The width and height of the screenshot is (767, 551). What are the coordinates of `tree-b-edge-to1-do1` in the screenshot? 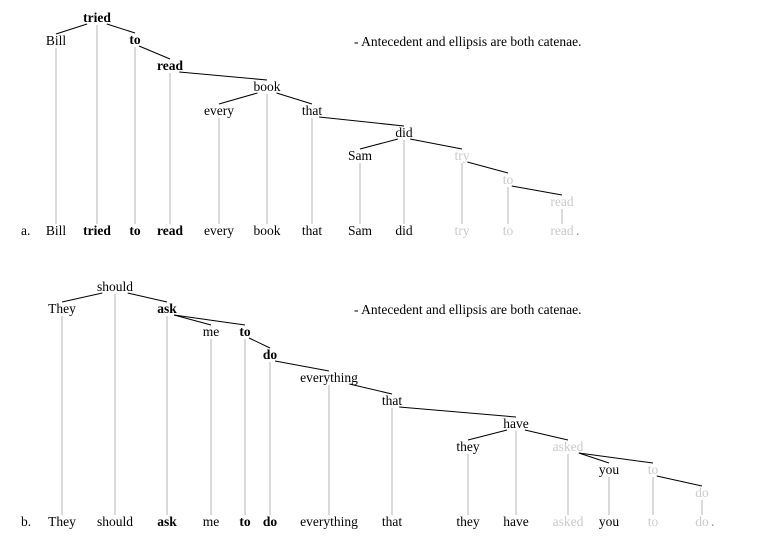 It's located at (259, 343).